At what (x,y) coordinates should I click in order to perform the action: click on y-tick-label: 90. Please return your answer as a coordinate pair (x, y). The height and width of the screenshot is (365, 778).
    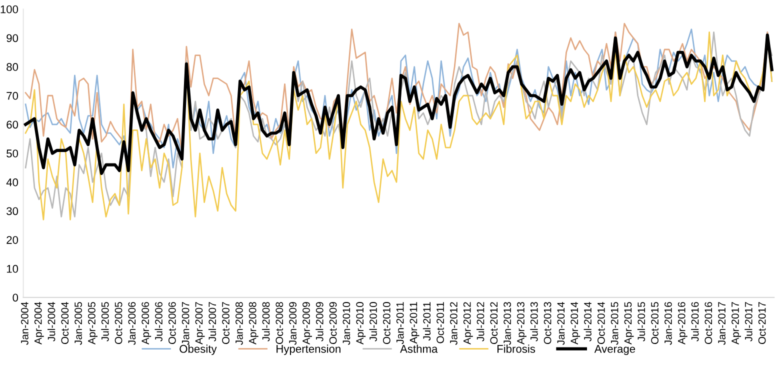
    Looking at the image, I should click on (12, 38).